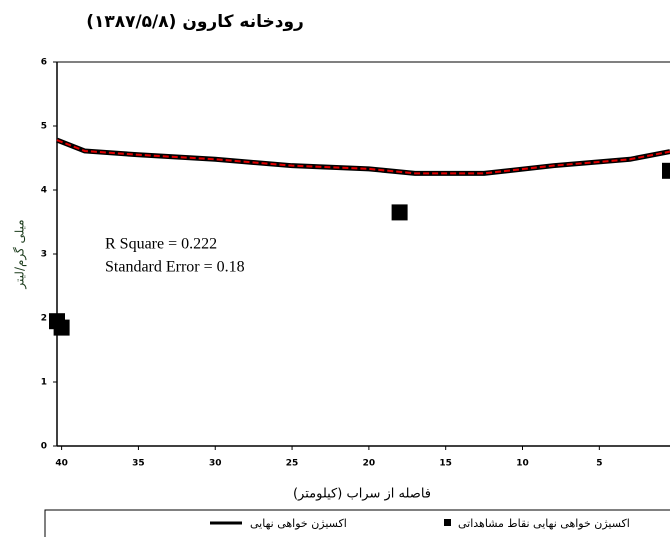 Image resolution: width=670 pixels, height=537 pixels. I want to click on y-tick-label: 4, so click(44, 191).